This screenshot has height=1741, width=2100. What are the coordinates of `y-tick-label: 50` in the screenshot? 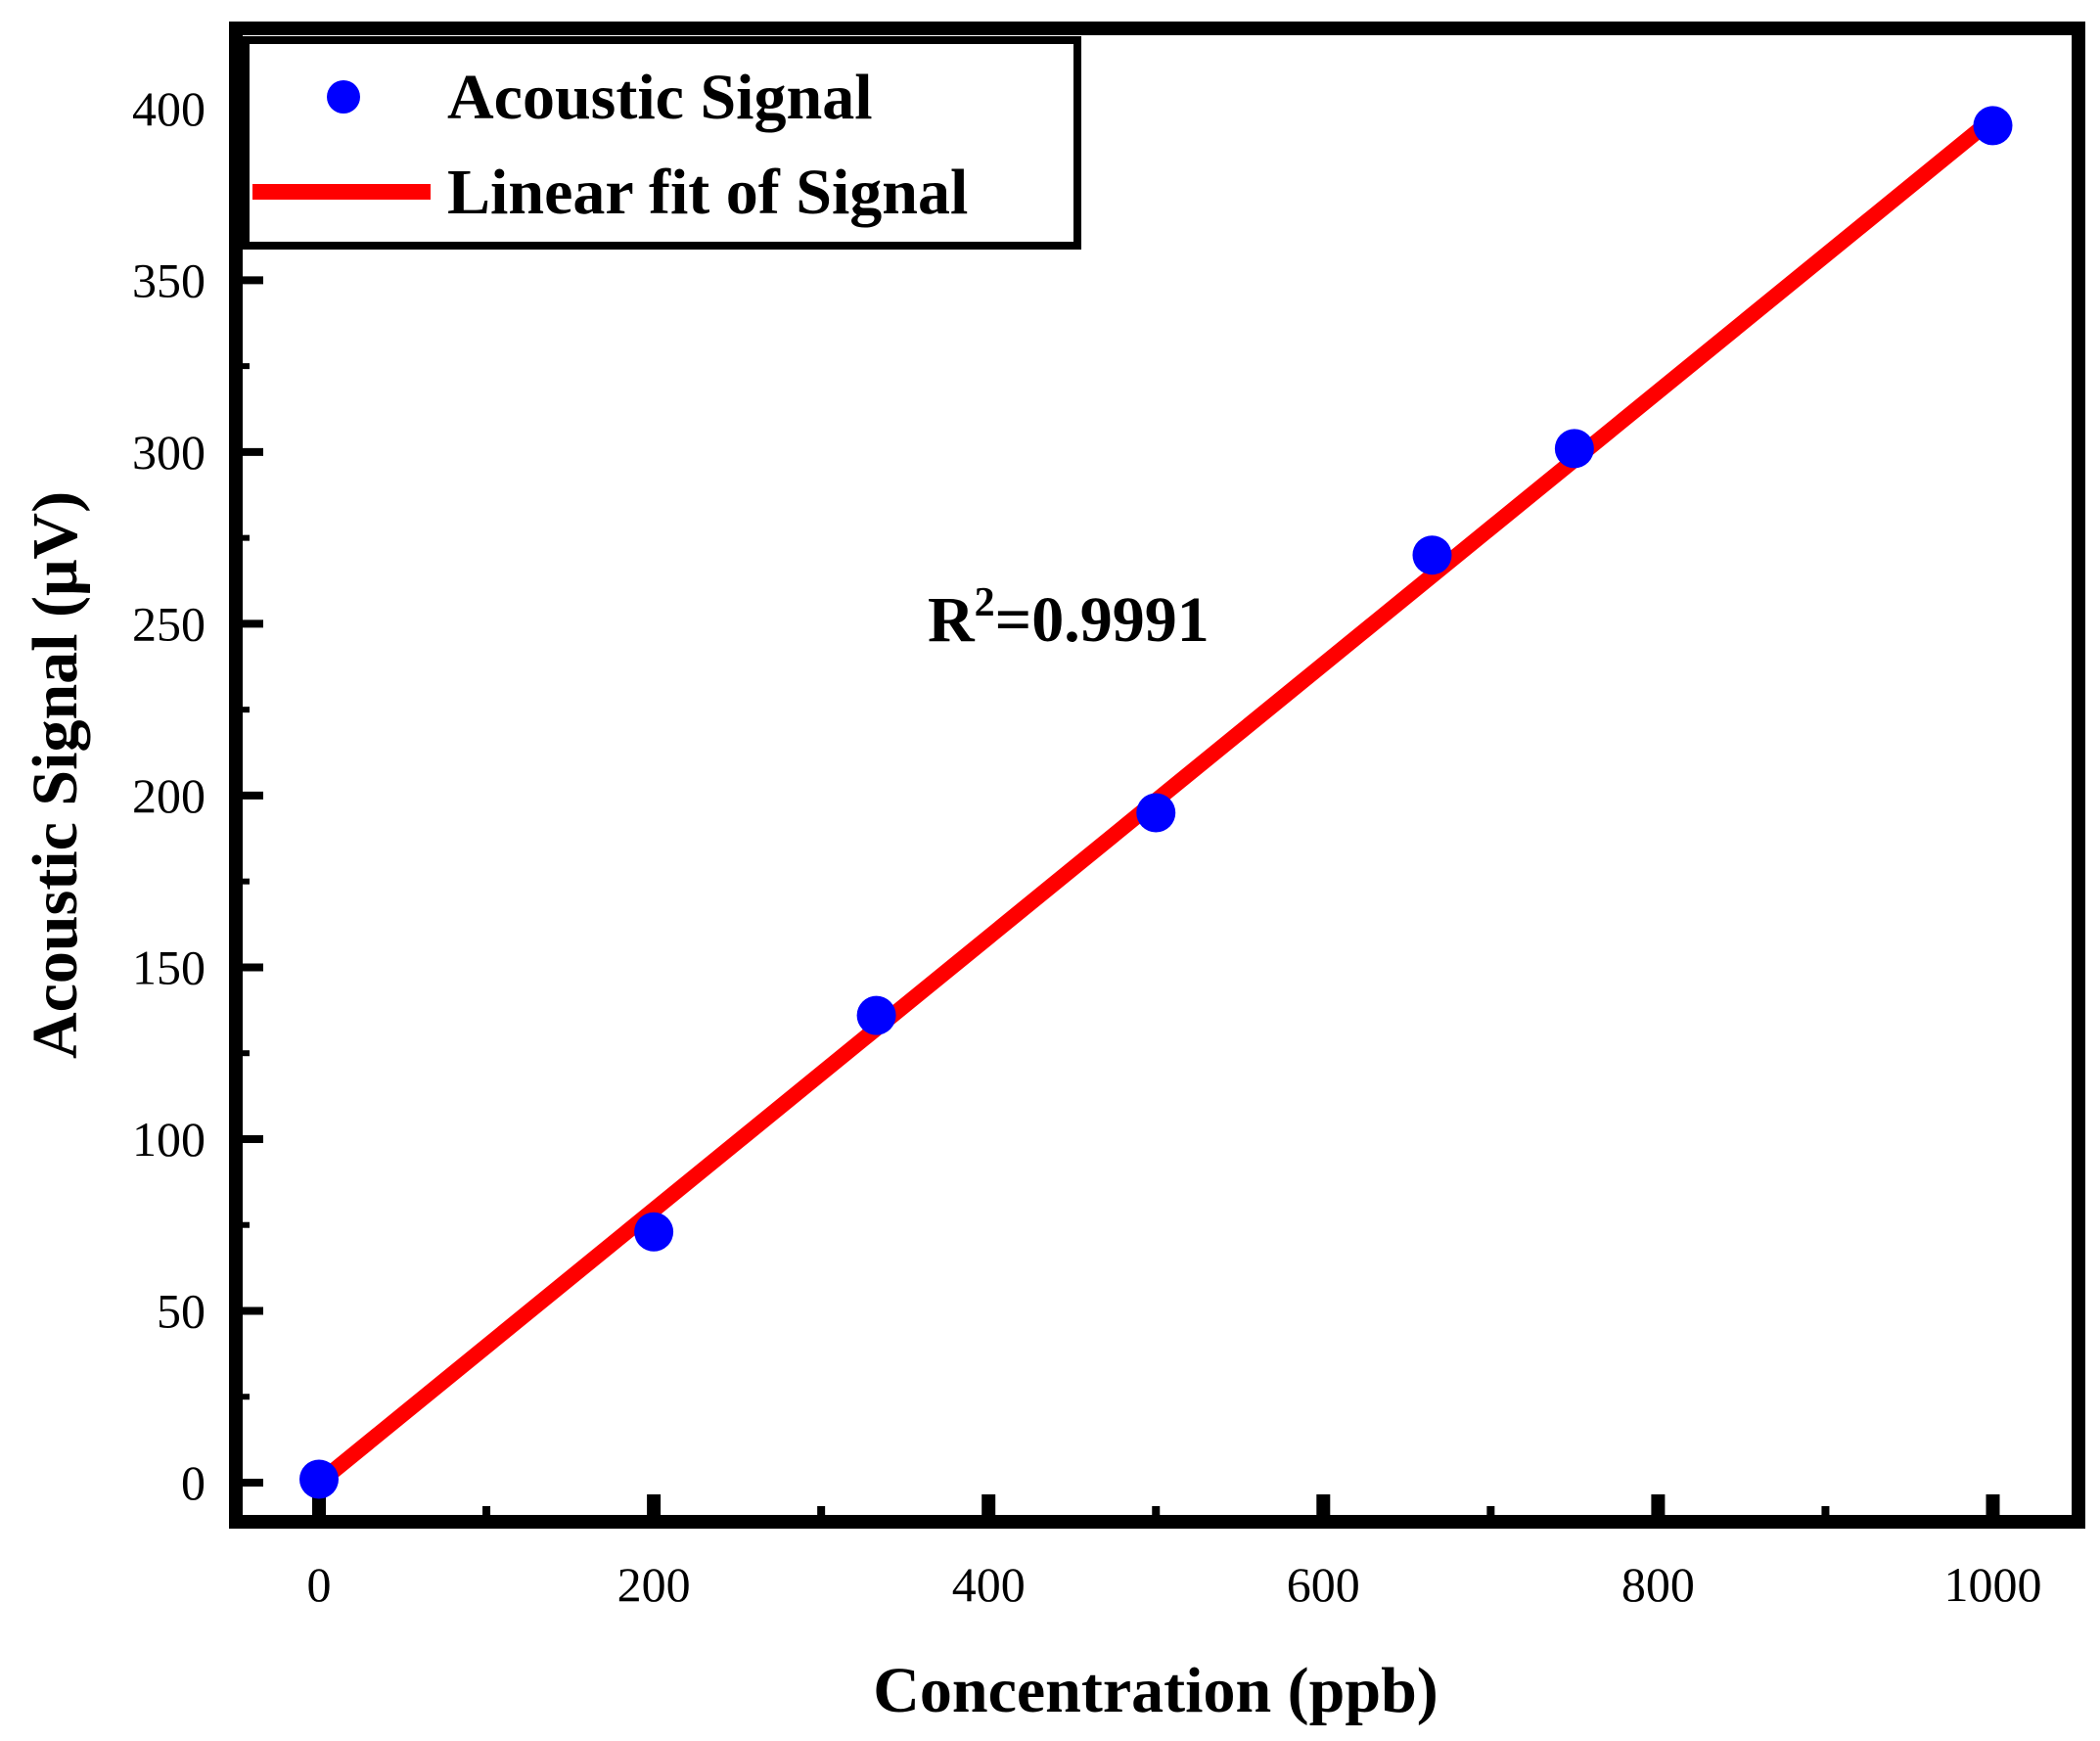 It's located at (181, 1310).